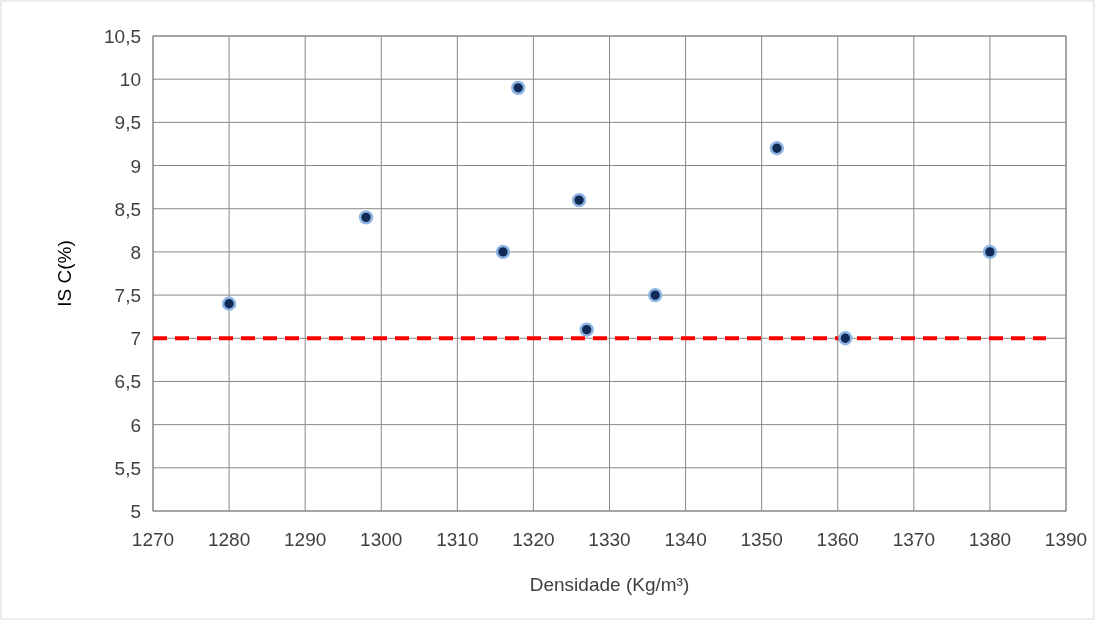  I want to click on x-tick-label: 1310, so click(457, 539).